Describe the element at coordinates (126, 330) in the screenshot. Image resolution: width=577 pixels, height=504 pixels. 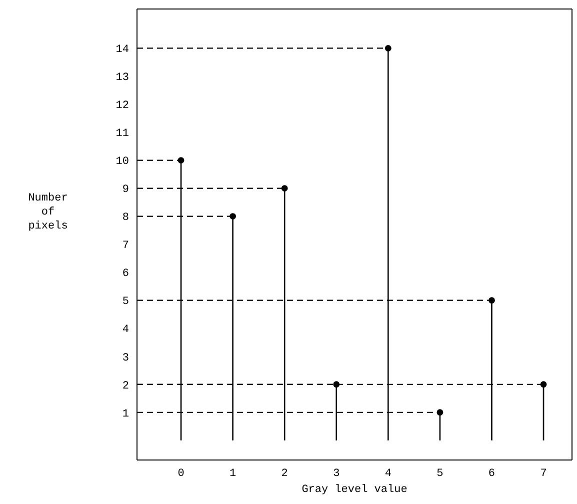
I see `y-tick-label: 4` at that location.